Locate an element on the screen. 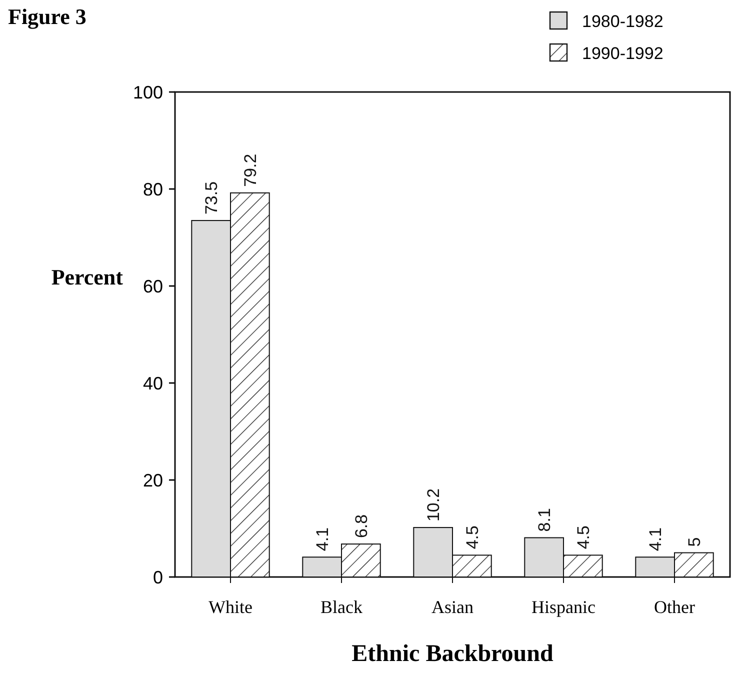 Image resolution: width=740 pixels, height=679 pixels. x-tick-label: White is located at coordinates (230, 607).